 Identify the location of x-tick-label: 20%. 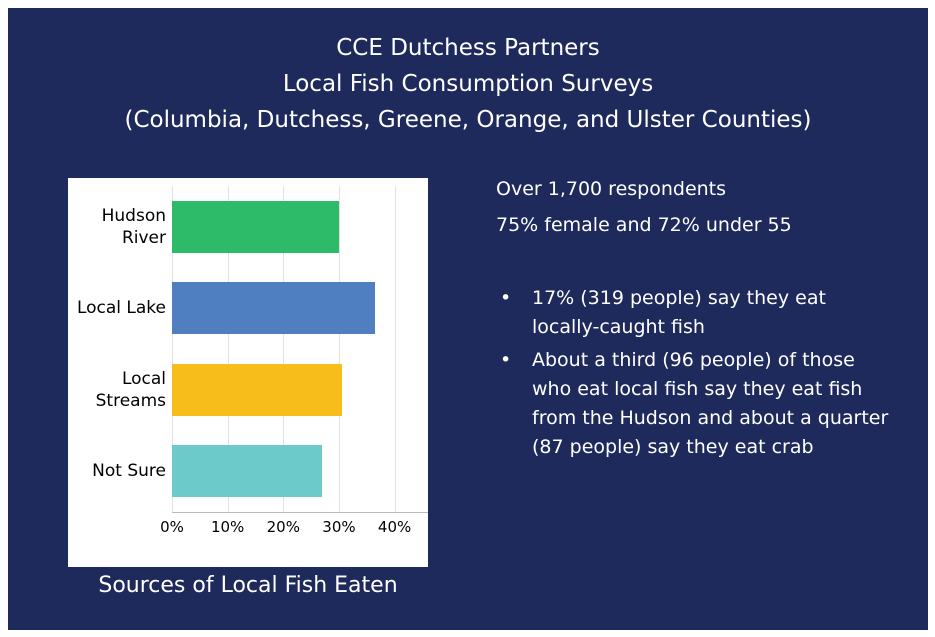
(283, 527).